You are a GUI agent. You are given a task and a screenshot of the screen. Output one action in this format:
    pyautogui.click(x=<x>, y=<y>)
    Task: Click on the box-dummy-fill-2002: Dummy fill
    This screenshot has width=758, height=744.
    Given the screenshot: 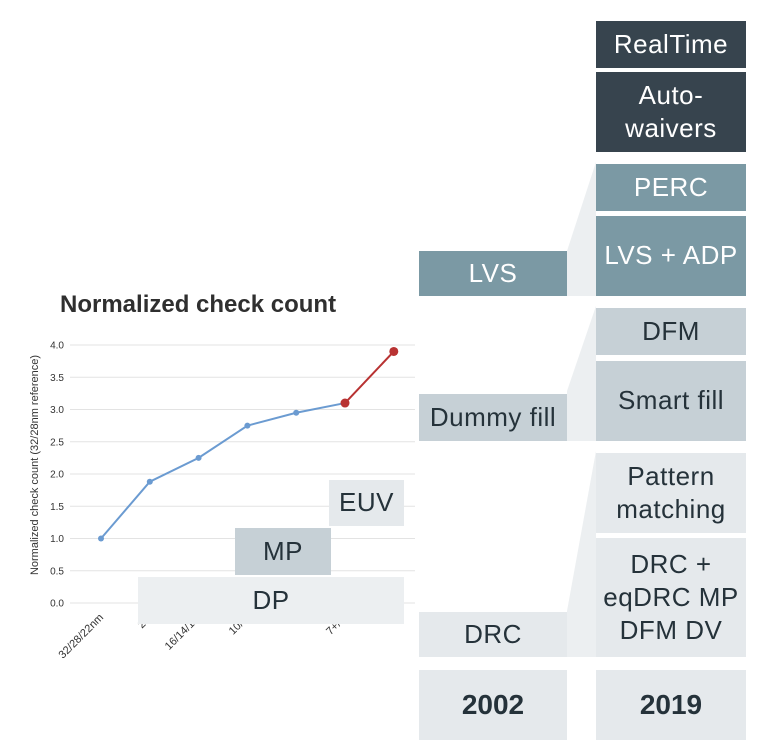 What is the action you would take?
    pyautogui.click(x=493, y=417)
    